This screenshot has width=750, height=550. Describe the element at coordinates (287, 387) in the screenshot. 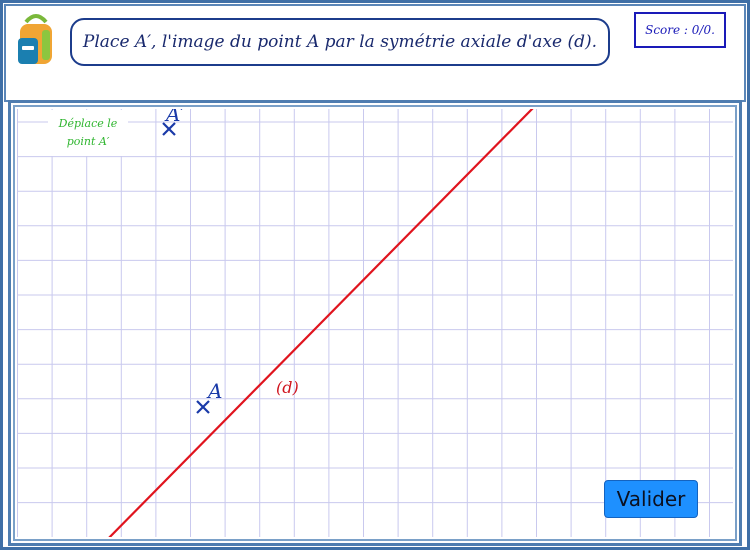

I see `axis-d-label: (d)` at that location.